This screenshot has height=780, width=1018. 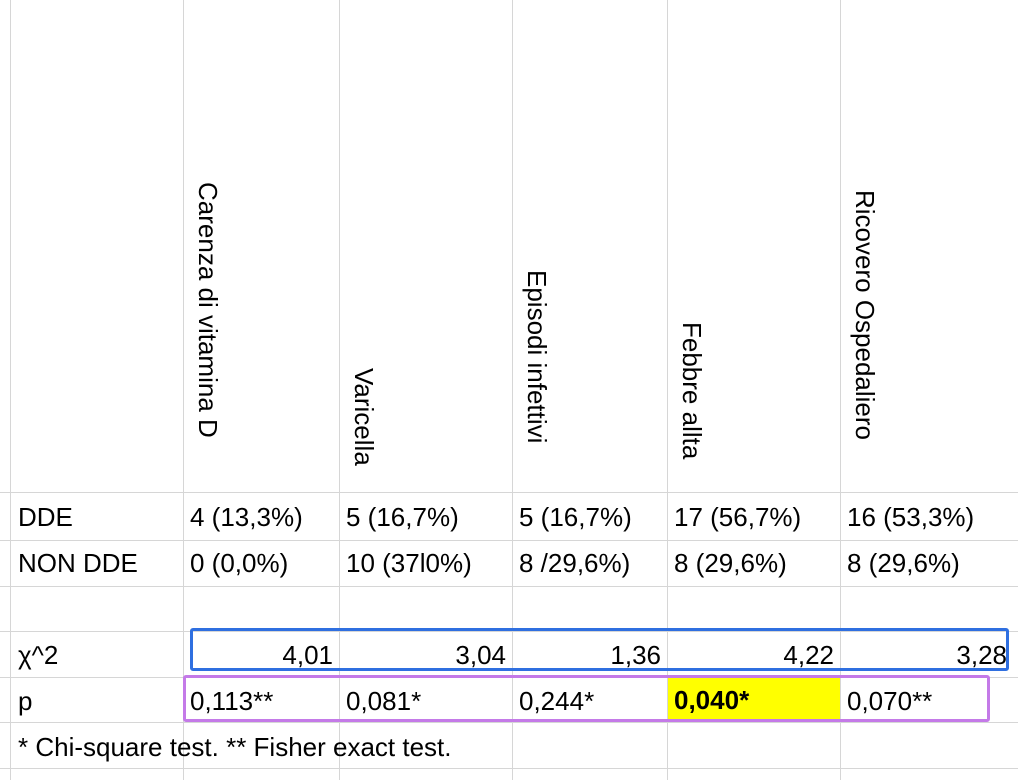 I want to click on header-ricovero-ospedaliero: Ricovero Ospedaliero, so click(x=865, y=315).